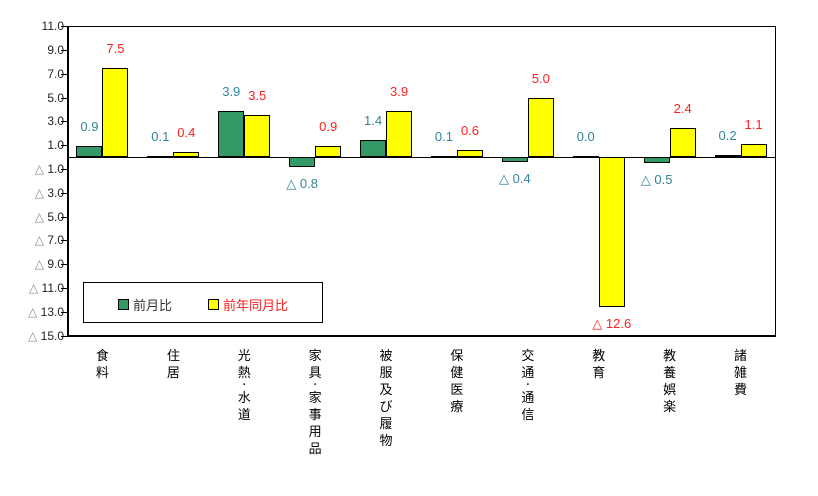  I want to click on data-label: △ 0.4, so click(515, 178).